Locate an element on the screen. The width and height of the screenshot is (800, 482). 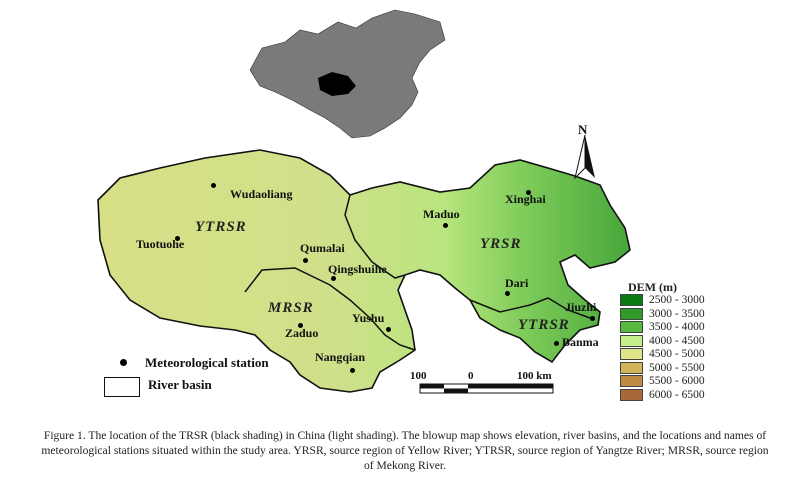
station-label: Dari is located at coordinates (517, 283).